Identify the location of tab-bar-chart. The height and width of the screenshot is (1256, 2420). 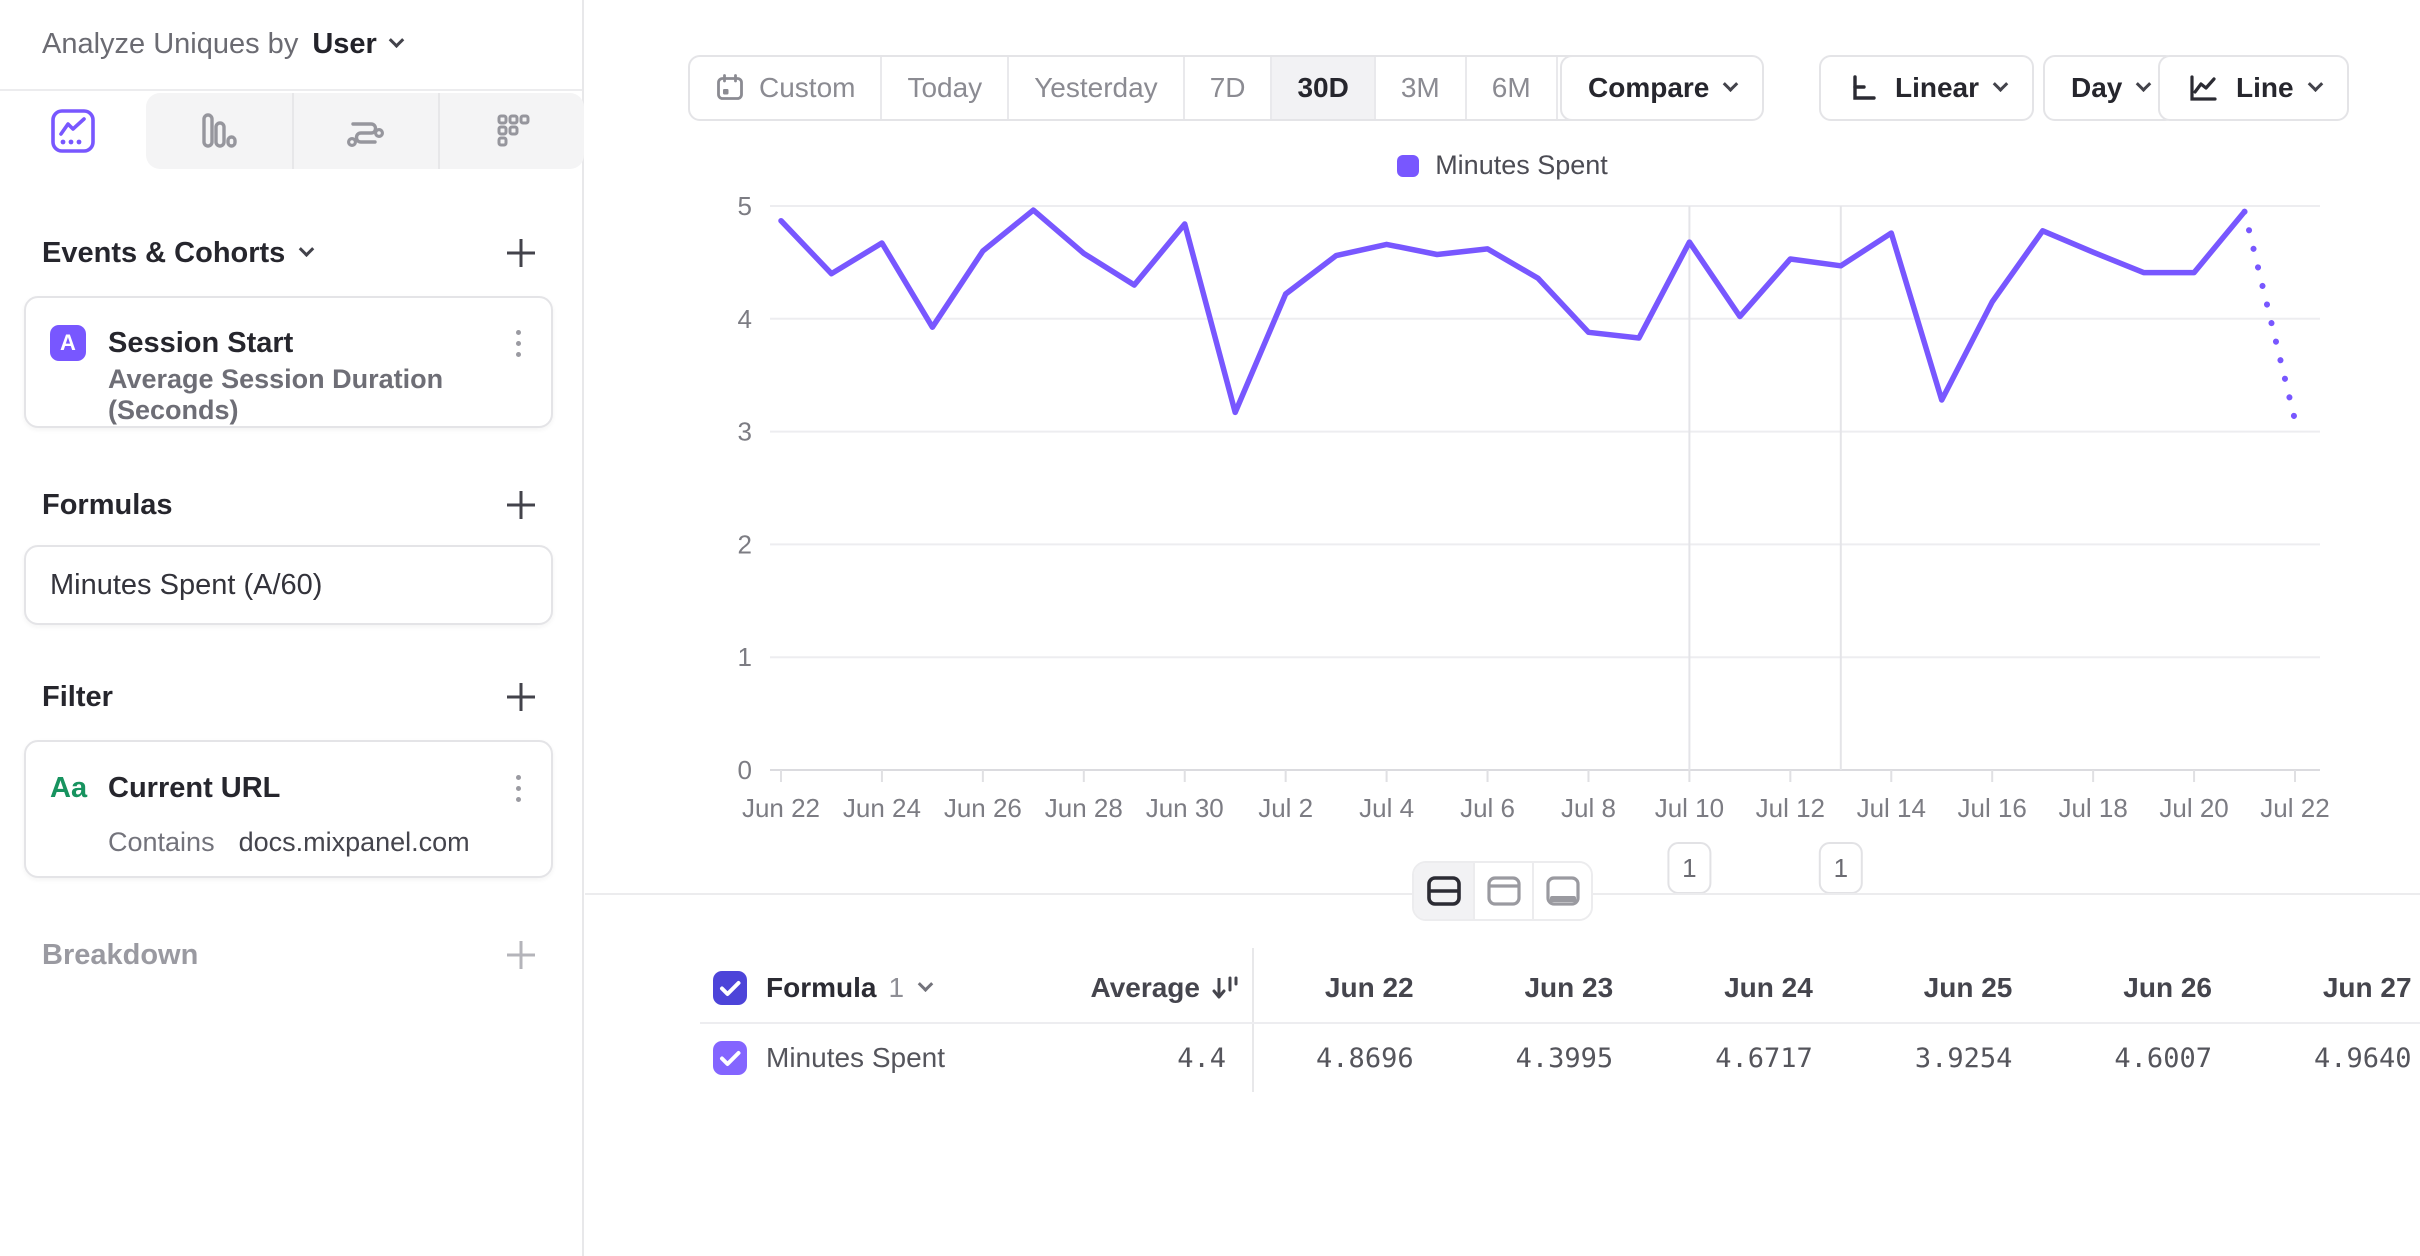
(219, 131).